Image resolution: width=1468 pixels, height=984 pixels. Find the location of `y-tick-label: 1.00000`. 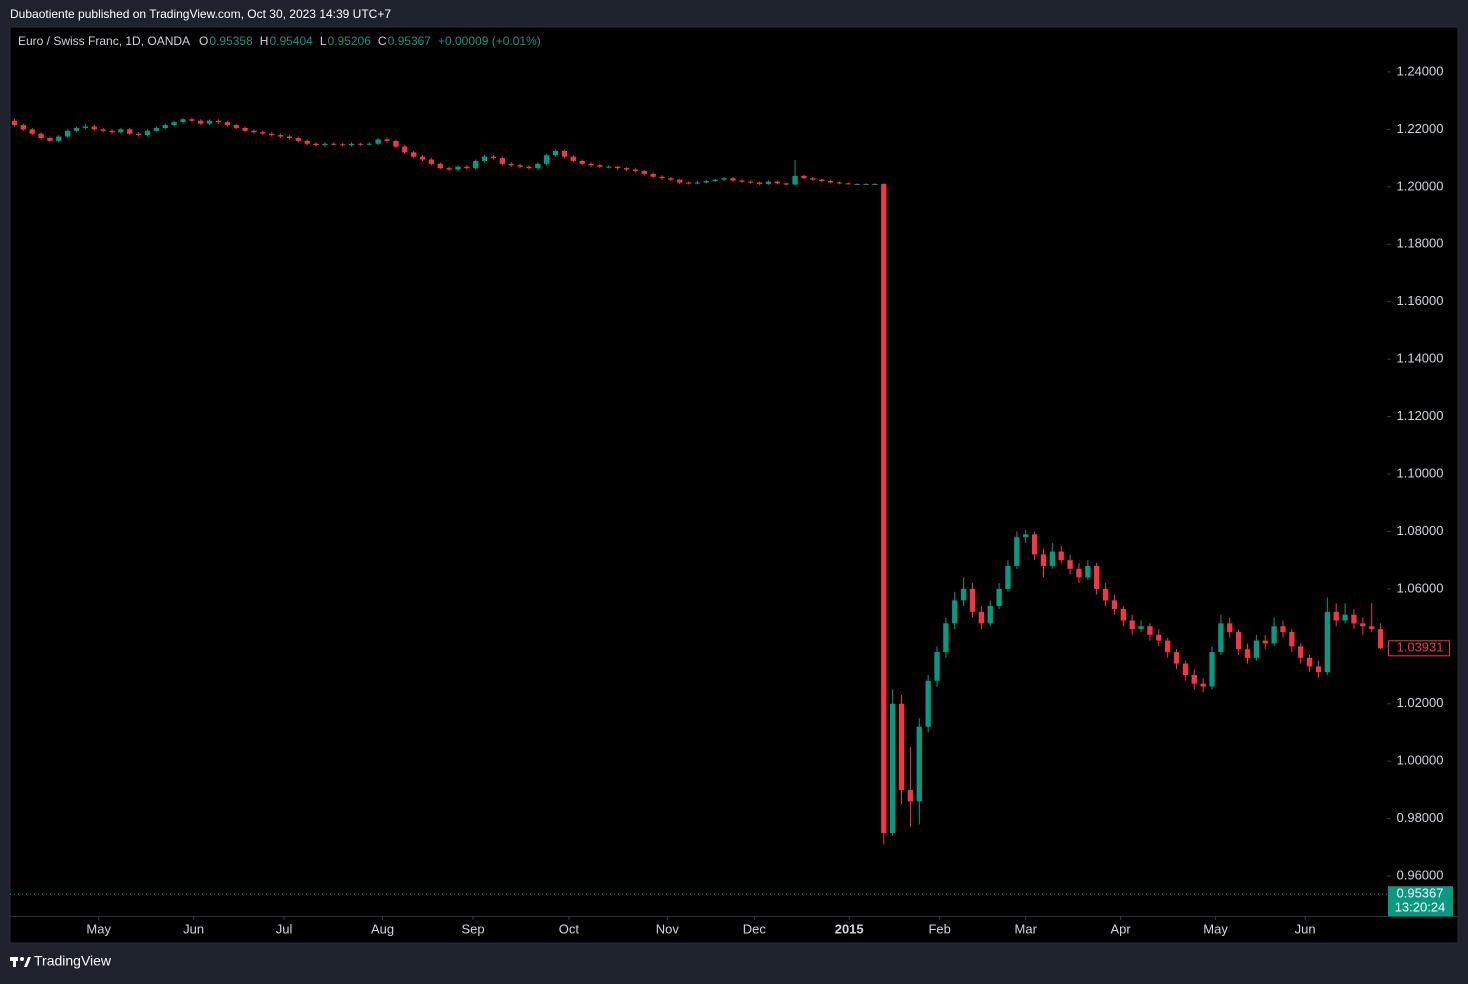

y-tick-label: 1.00000 is located at coordinates (1420, 760).